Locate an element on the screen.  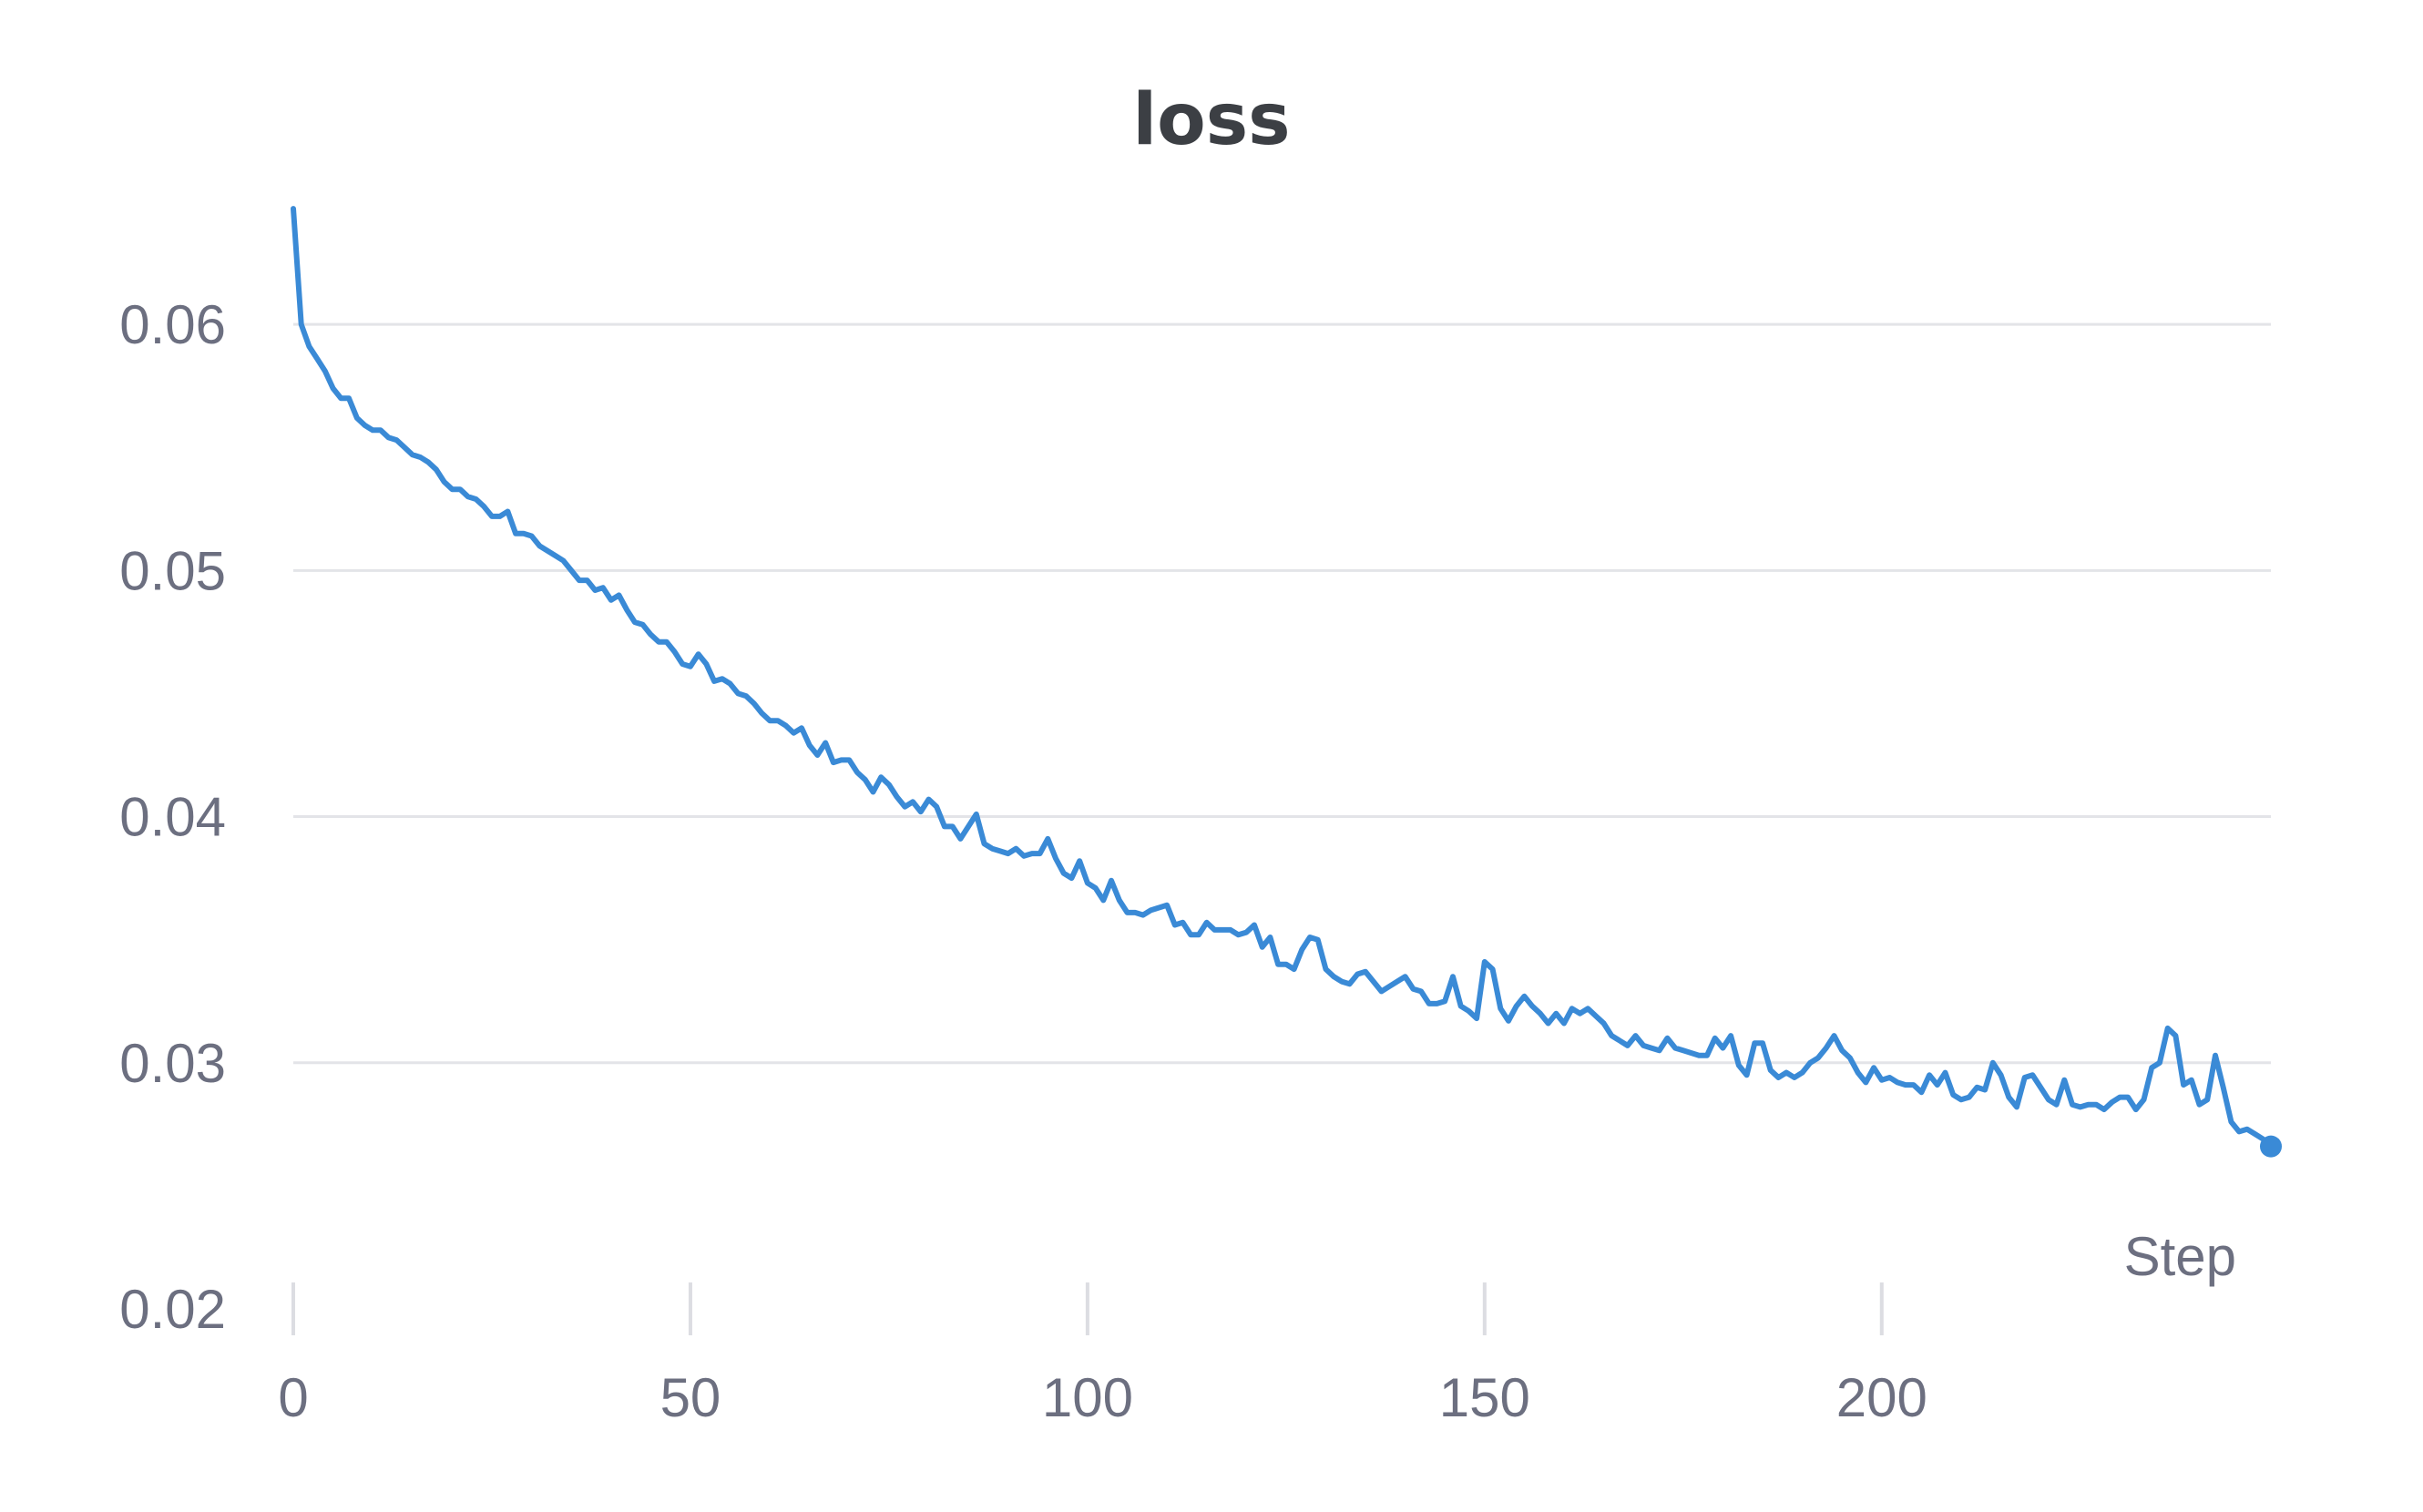
x-tick-label: 50 is located at coordinates (691, 1397).